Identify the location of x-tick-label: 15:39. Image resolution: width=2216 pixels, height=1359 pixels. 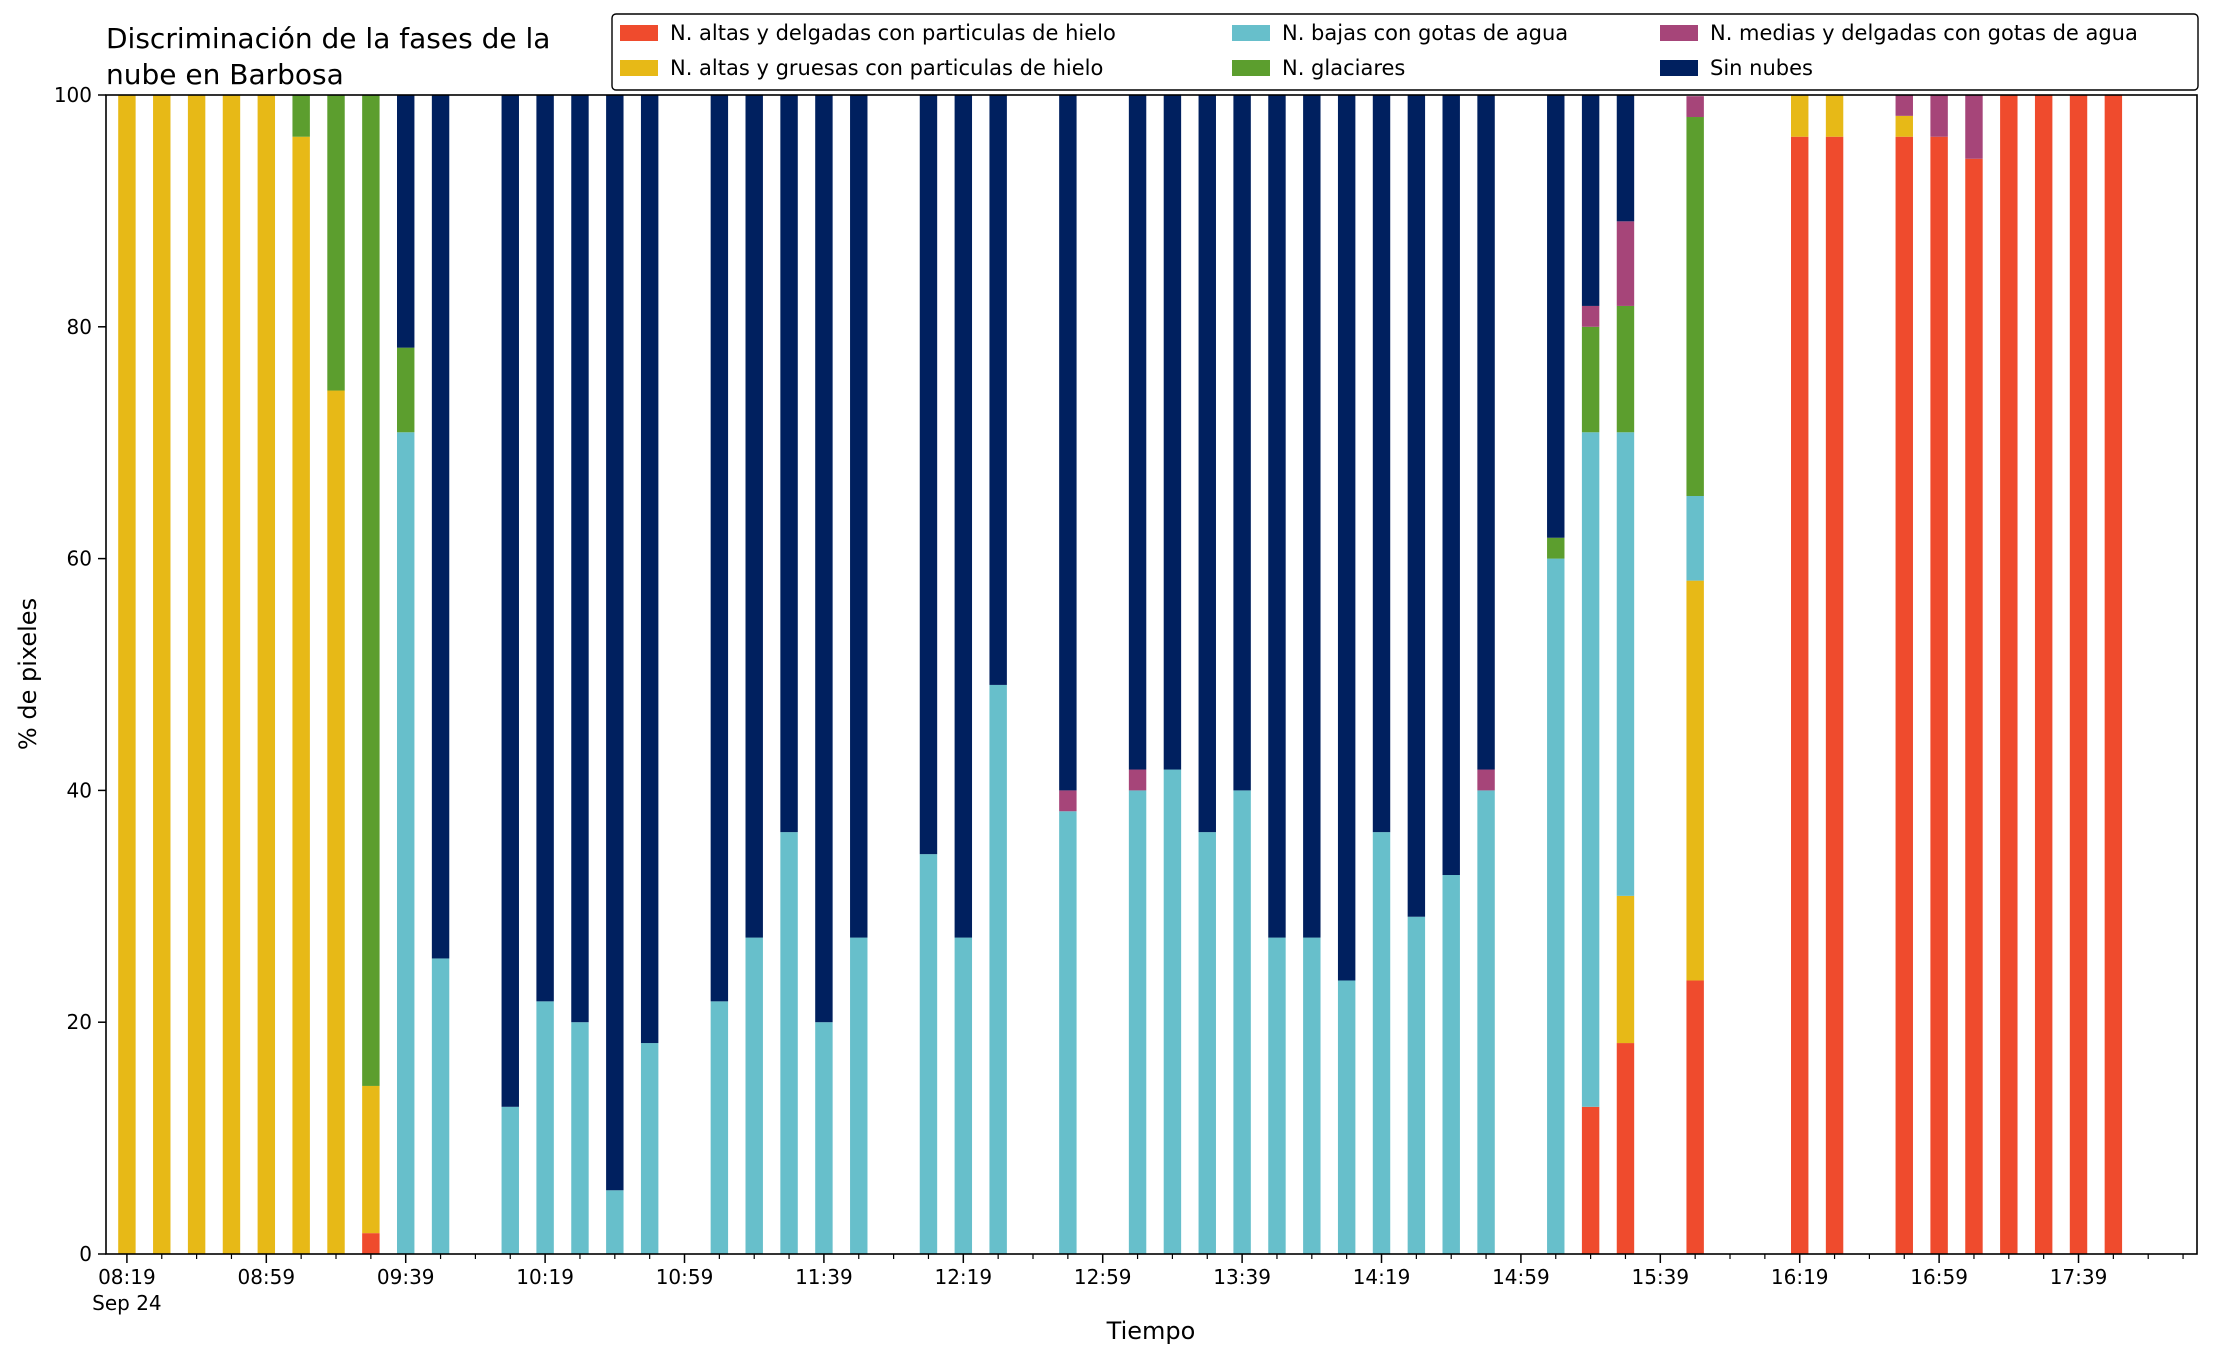
(1660, 1277).